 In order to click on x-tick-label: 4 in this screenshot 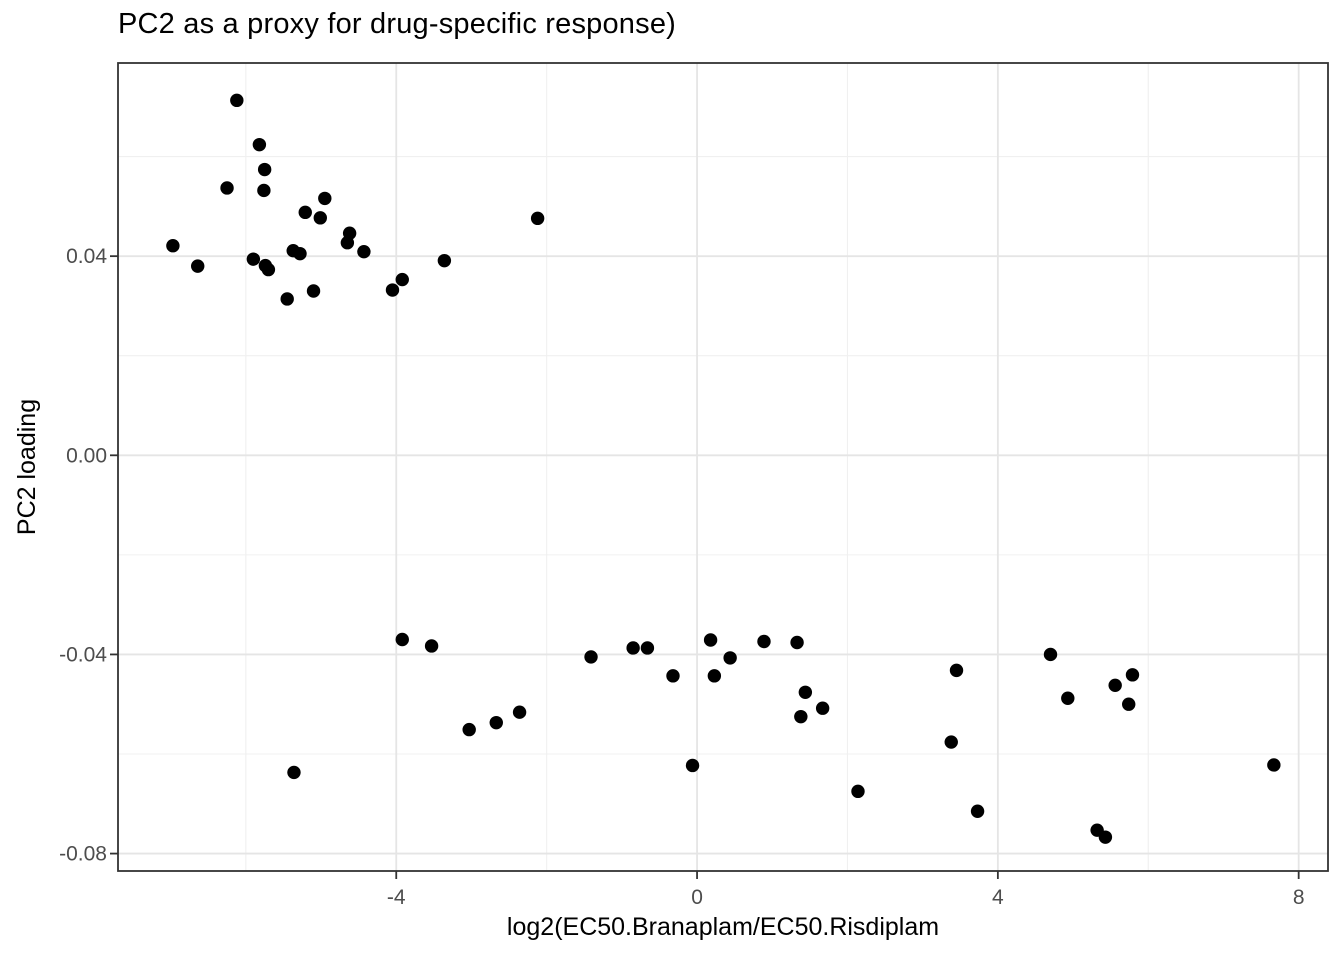, I will do `click(998, 897)`.